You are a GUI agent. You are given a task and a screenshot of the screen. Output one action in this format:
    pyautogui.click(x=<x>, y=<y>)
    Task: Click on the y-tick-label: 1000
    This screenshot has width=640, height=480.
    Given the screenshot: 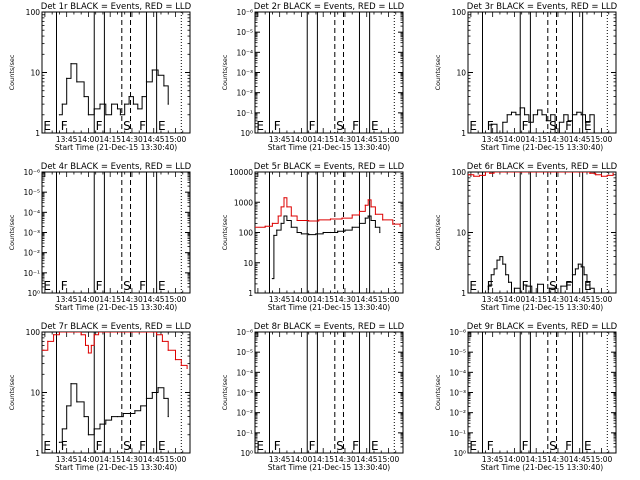 What is the action you would take?
    pyautogui.click(x=243, y=202)
    